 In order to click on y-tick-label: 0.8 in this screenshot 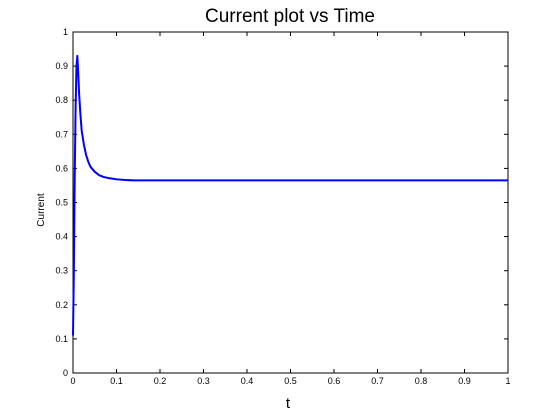, I will do `click(61, 100)`.